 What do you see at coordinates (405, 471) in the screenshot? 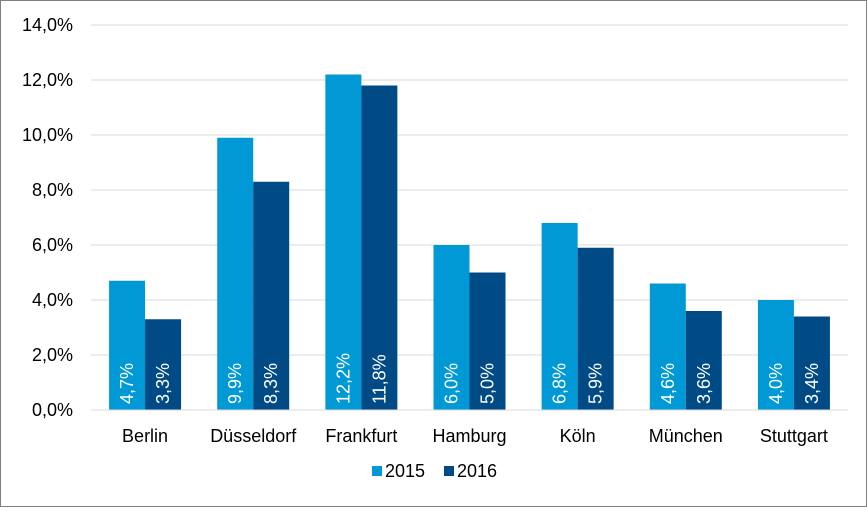
I see `legend-label: 2015` at bounding box center [405, 471].